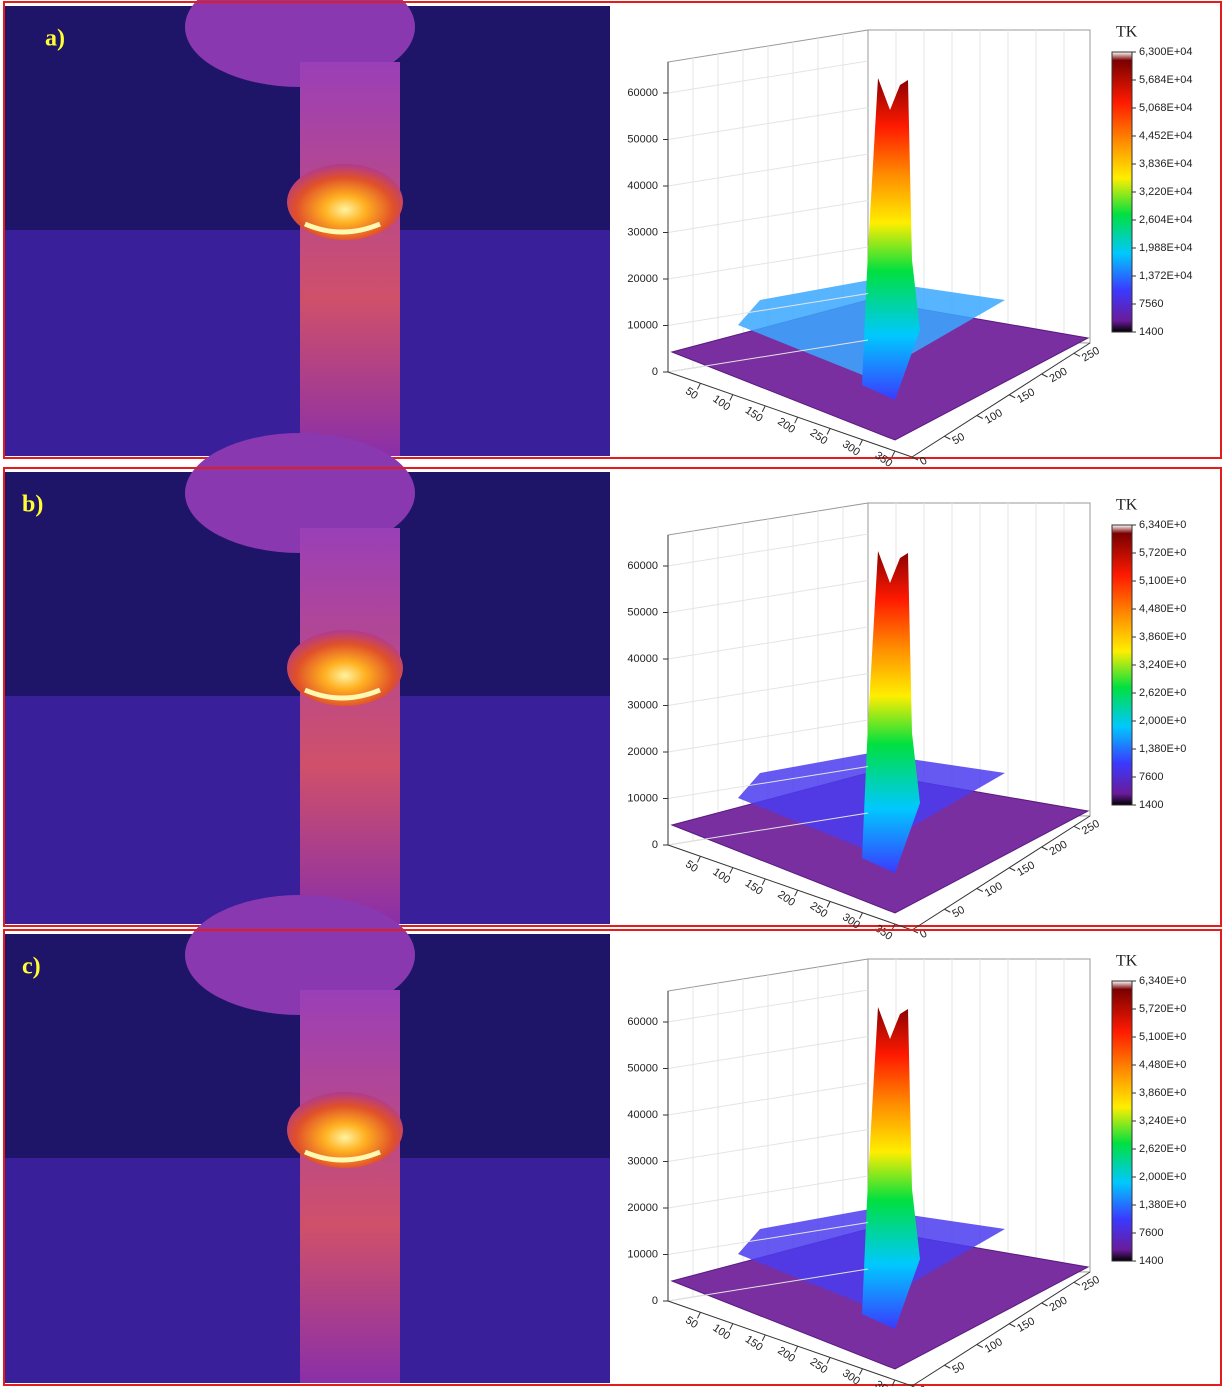 The width and height of the screenshot is (1227, 1387). What do you see at coordinates (1162, 693) in the screenshot?
I see `colorbar-label: 2,620E+0` at bounding box center [1162, 693].